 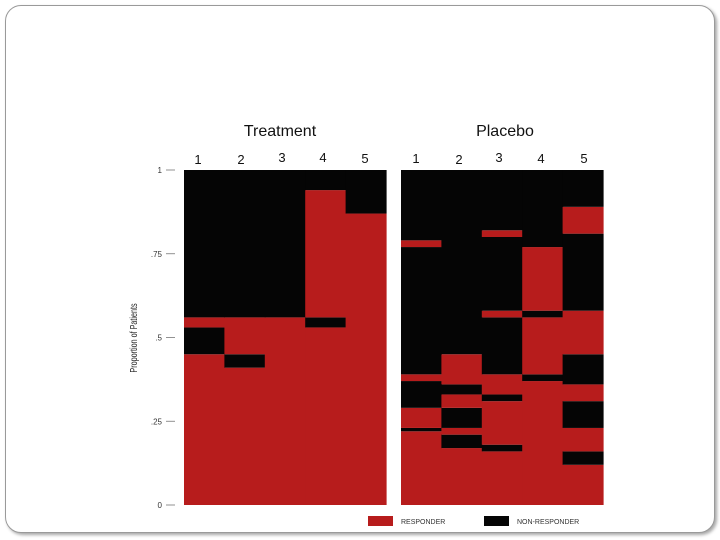 I want to click on placebo-col1-seg6-non-responder, so click(x=421, y=311).